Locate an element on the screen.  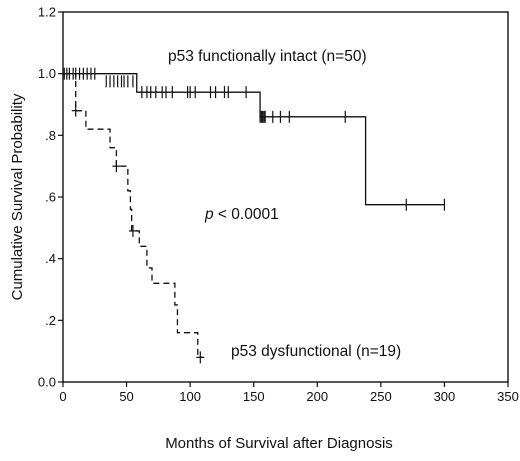
y-tick-label: 1.2 is located at coordinates (47, 12).